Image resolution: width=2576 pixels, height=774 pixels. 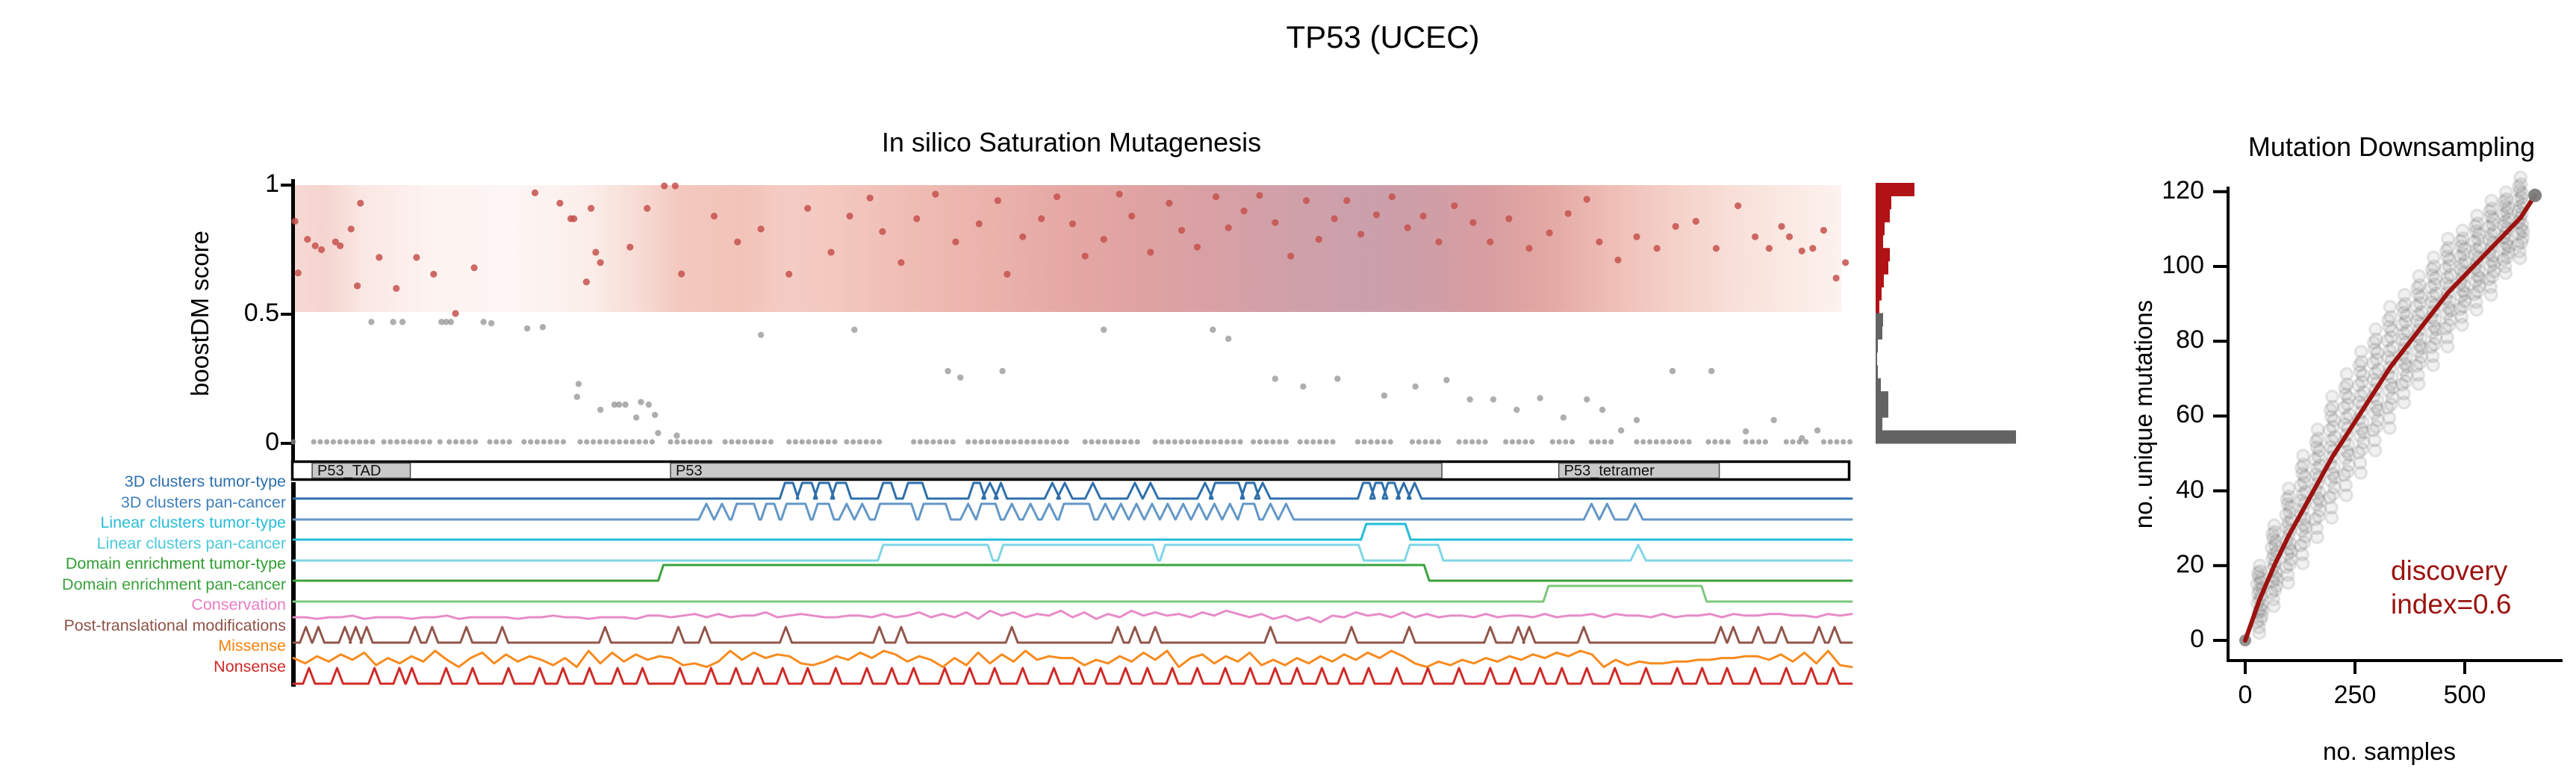 What do you see at coordinates (174, 584) in the screenshot?
I see `track-label-domain-enrichment-pan-cancer: Domain enrichment pan-cancer` at bounding box center [174, 584].